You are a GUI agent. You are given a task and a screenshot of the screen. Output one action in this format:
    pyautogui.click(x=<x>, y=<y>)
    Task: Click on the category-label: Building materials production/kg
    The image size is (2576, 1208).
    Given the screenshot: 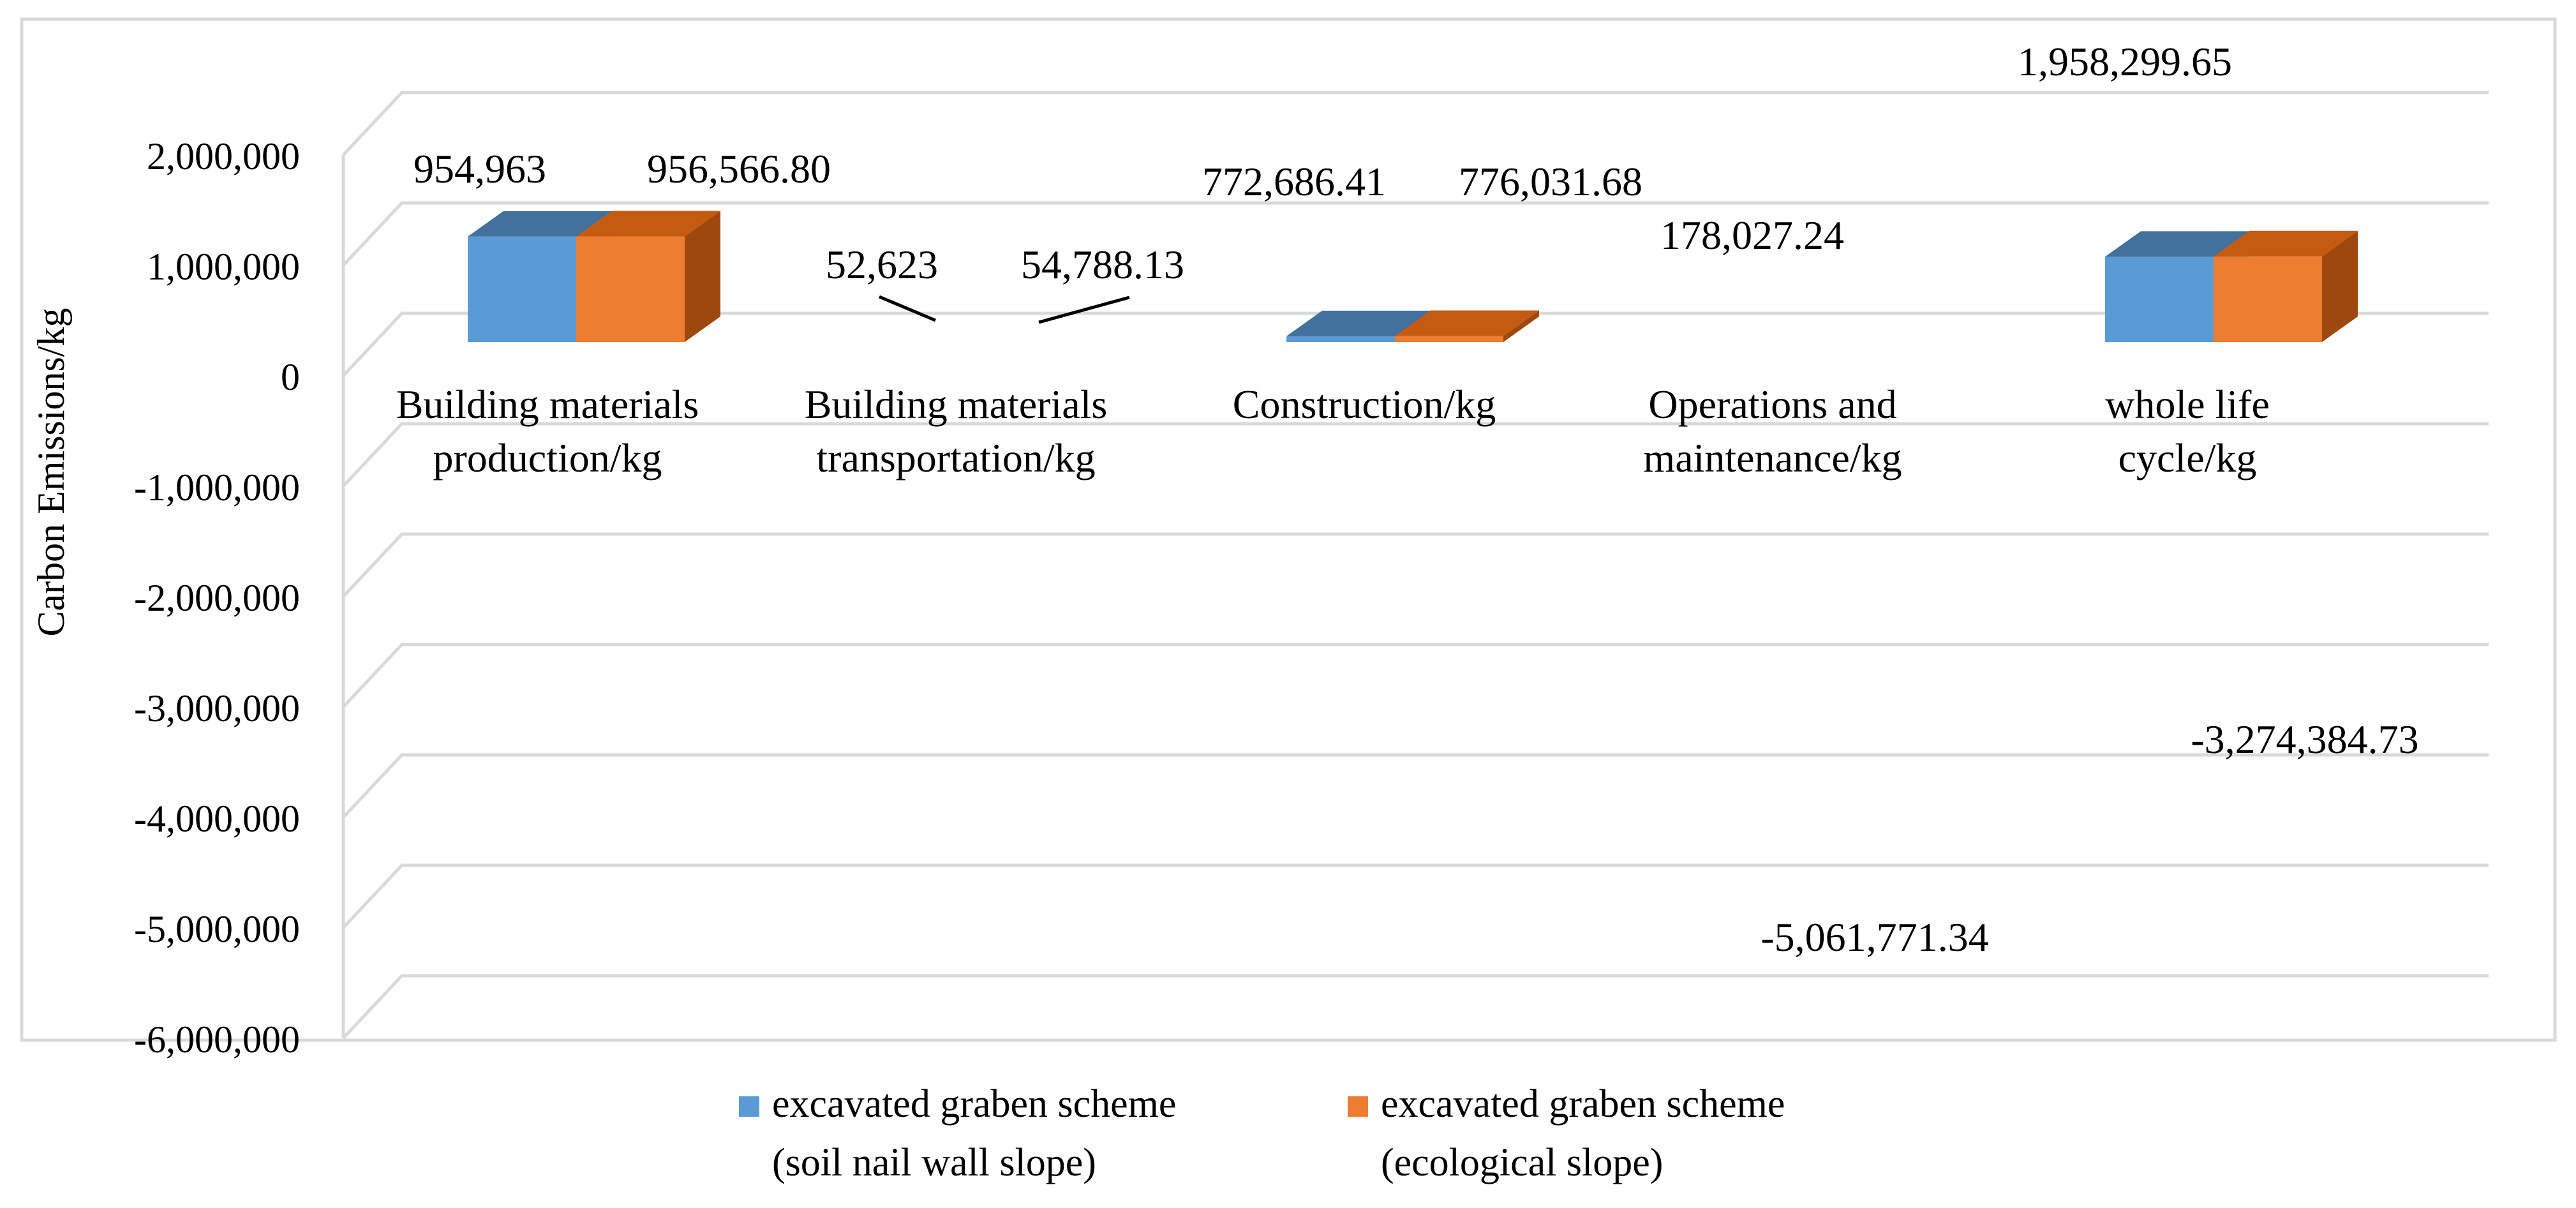 What is the action you would take?
    pyautogui.click(x=547, y=431)
    